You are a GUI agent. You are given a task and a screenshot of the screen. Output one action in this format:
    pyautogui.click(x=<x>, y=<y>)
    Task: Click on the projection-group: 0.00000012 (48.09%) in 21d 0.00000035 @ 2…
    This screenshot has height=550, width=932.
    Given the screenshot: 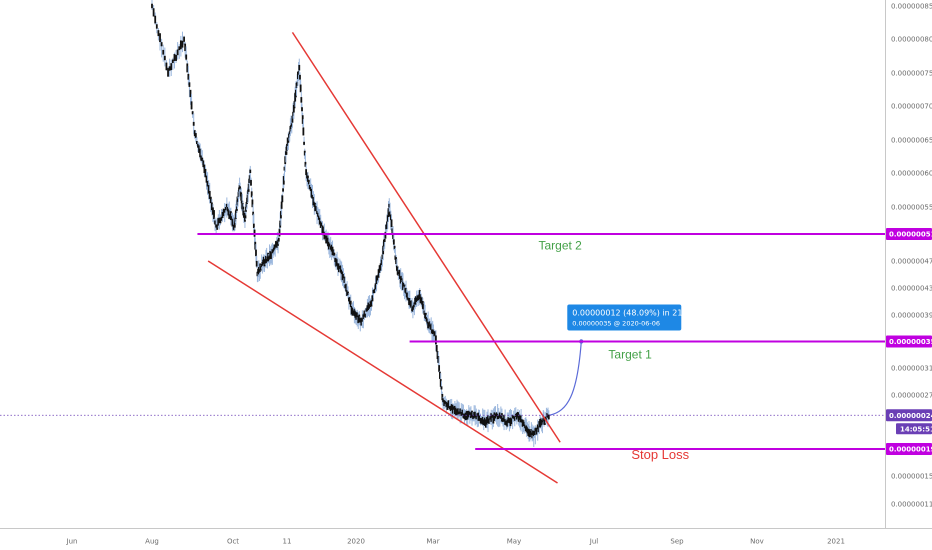 What is the action you would take?
    pyautogui.click(x=618, y=360)
    